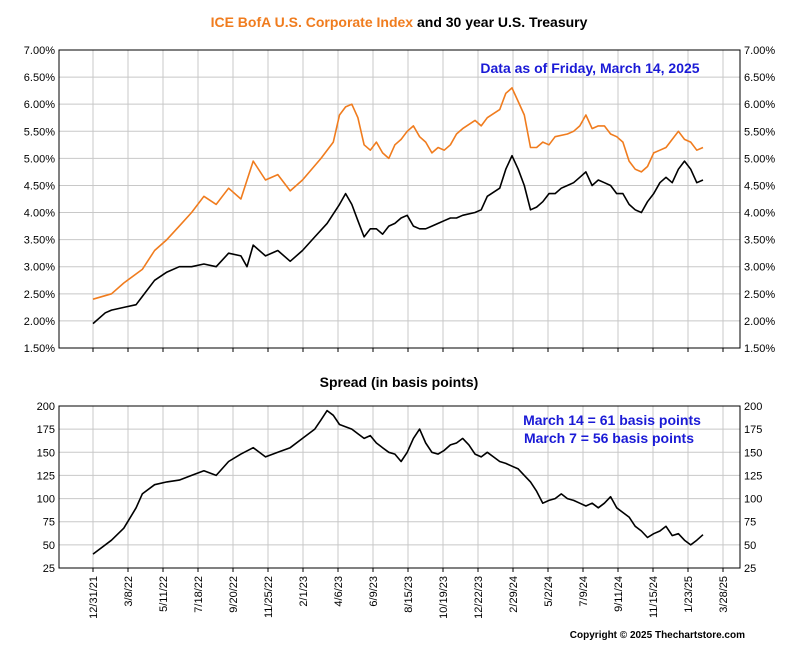 The image size is (800, 649). I want to click on y-tick-label-right: 2.00%, so click(759, 322).